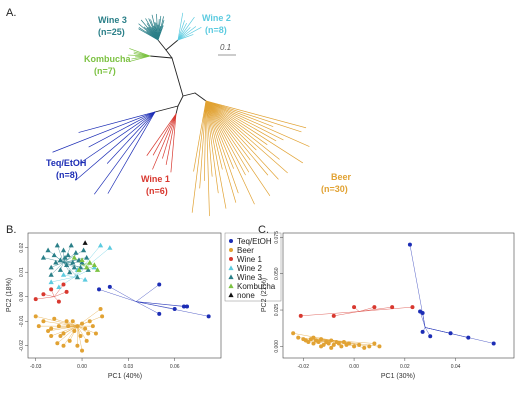 This screenshot has width=523, height=400. I want to click on x-tick-label-b: -0.03, so click(36, 367).